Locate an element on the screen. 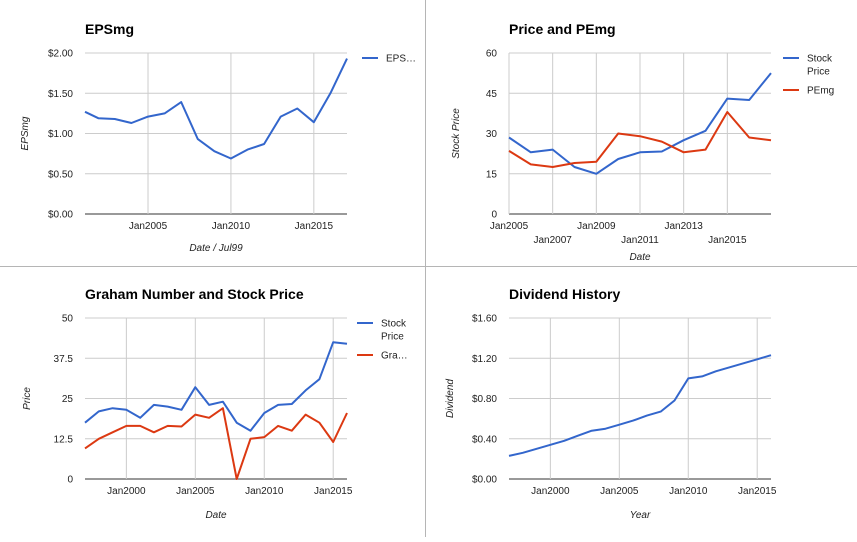 The height and width of the screenshot is (542, 857). y-tick-label: 30 is located at coordinates (492, 134).